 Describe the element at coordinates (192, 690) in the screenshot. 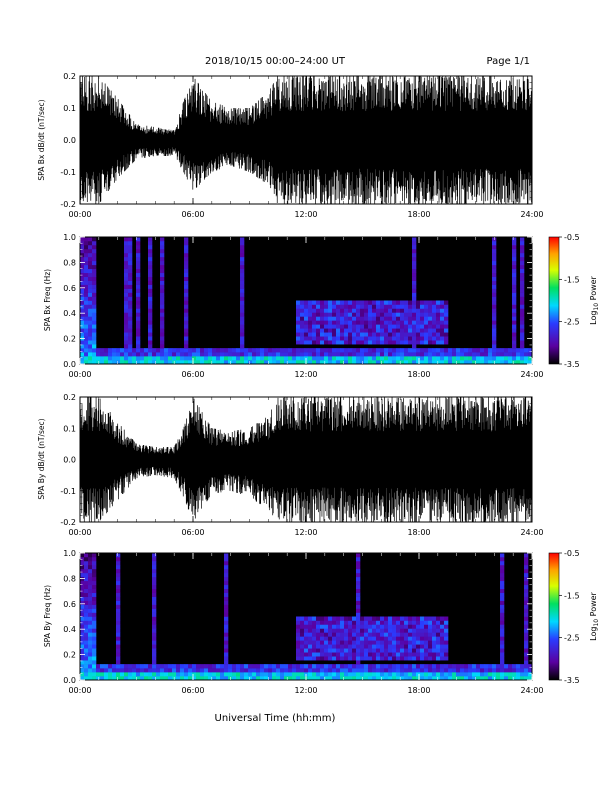

I see `x-tick-label: 06:00` at that location.